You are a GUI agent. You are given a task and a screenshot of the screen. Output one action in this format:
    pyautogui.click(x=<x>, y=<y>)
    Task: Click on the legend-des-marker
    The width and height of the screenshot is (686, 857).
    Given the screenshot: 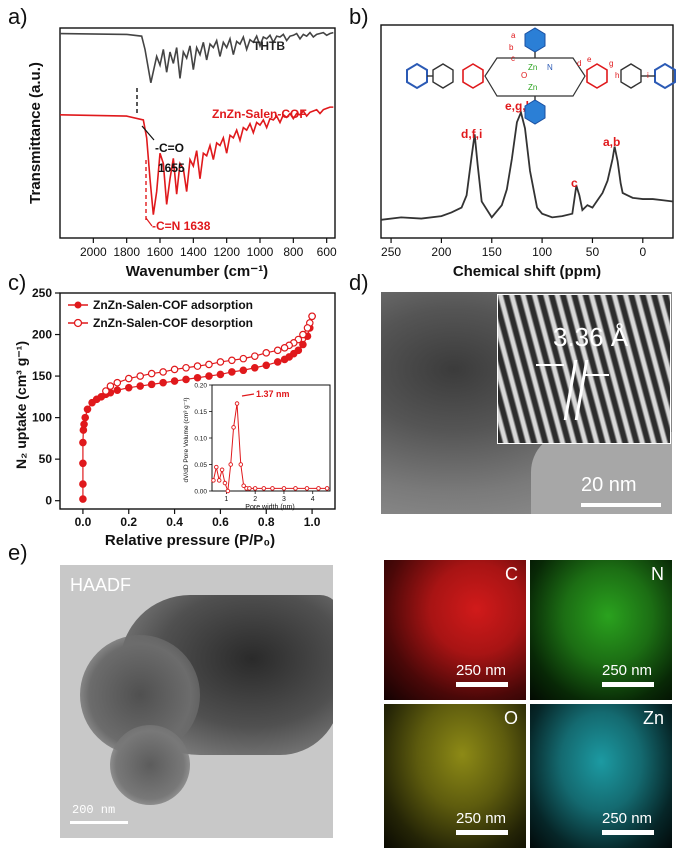 What is the action you would take?
    pyautogui.click(x=78, y=323)
    